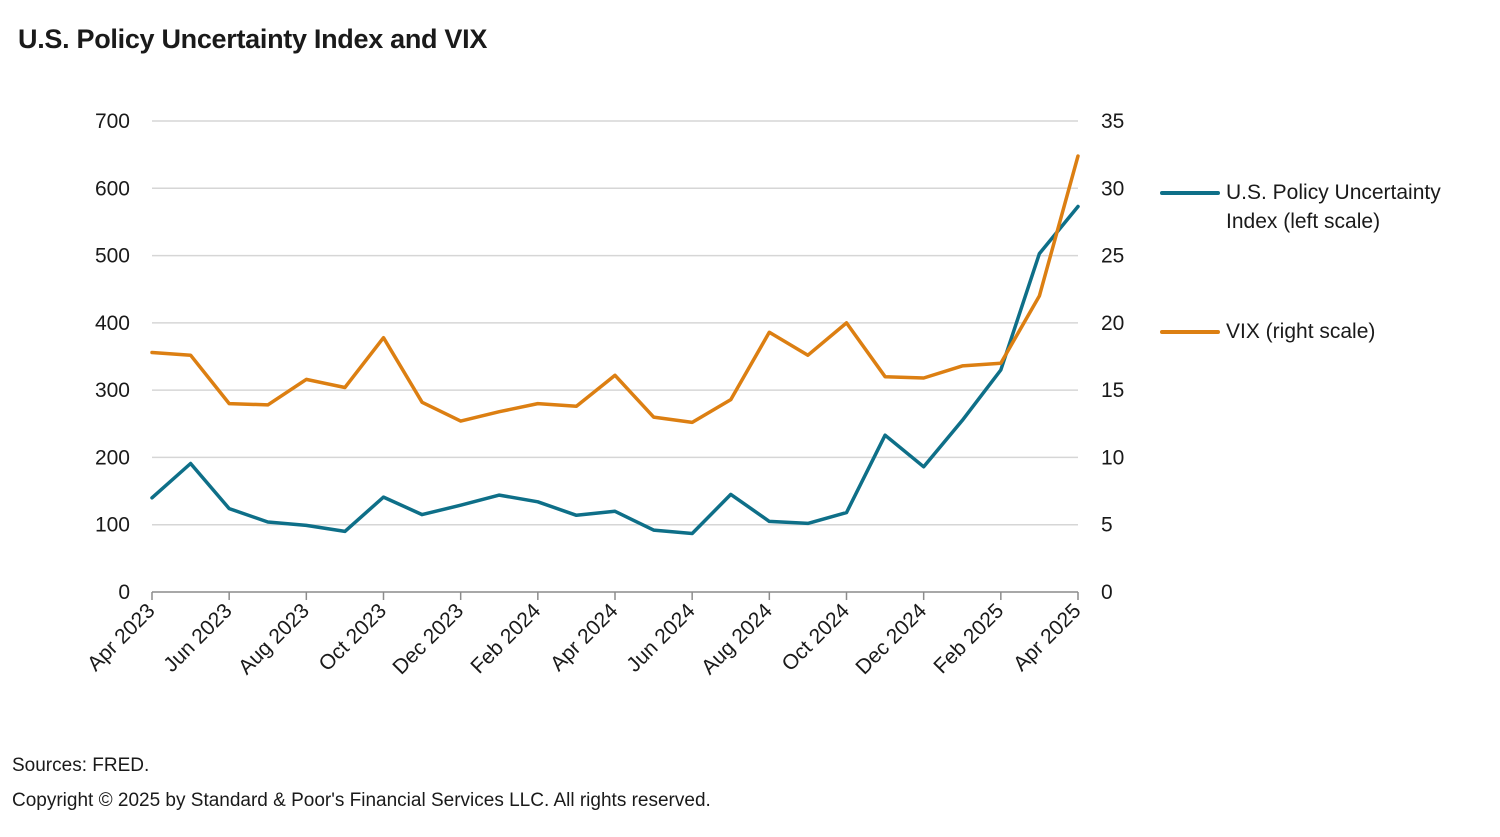  What do you see at coordinates (112, 256) in the screenshot?
I see `y-left-tick-500: 500` at bounding box center [112, 256].